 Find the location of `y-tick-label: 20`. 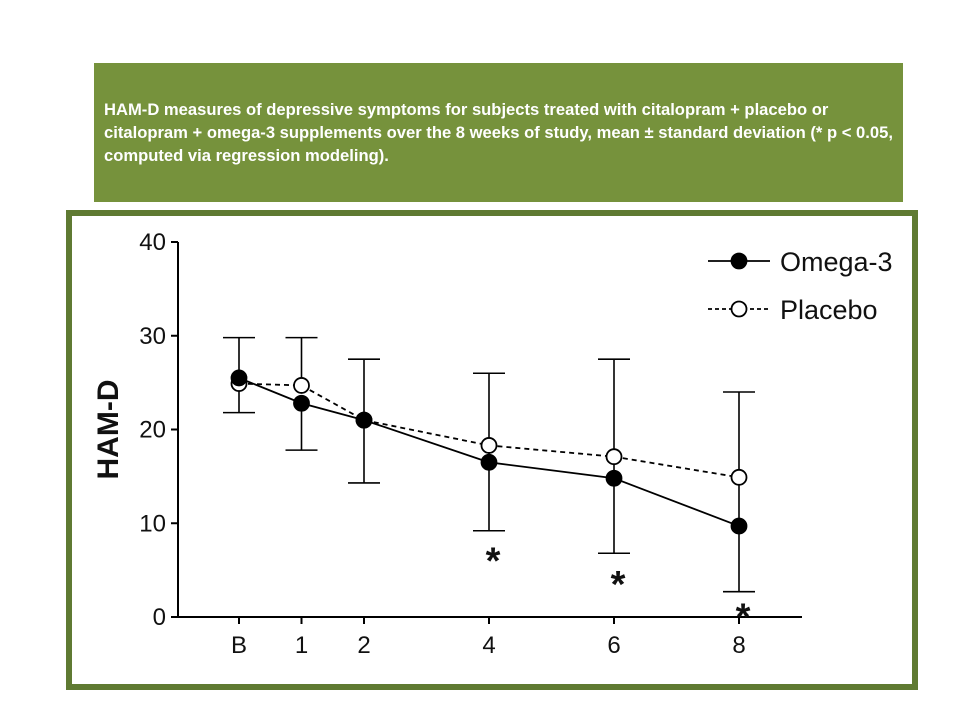

y-tick-label: 20 is located at coordinates (152, 430).